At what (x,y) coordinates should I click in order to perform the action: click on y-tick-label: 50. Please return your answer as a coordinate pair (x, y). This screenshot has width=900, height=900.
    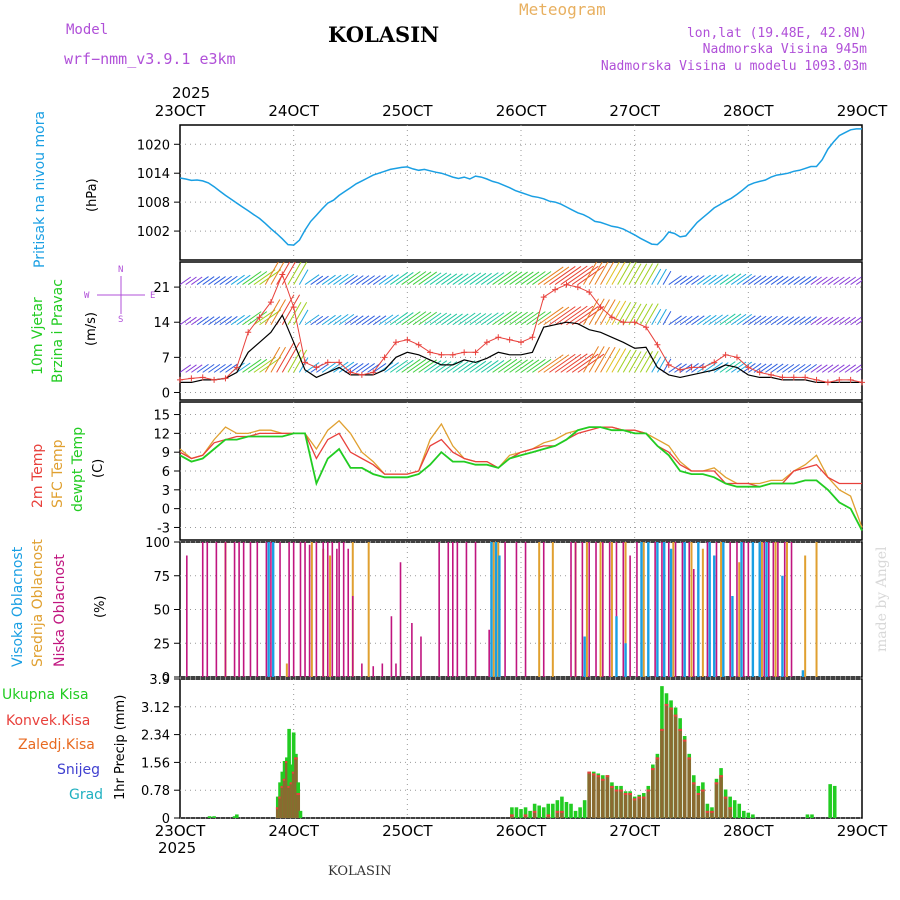
    Looking at the image, I should click on (161, 611).